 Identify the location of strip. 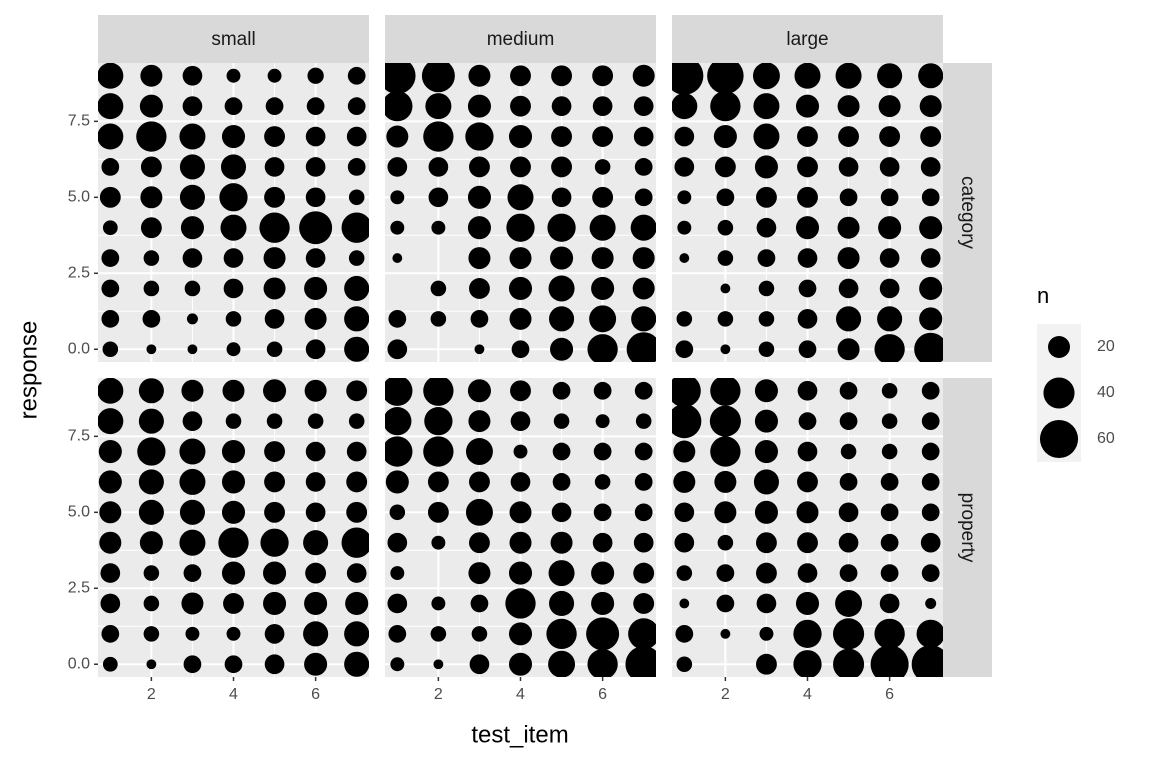
(233, 39).